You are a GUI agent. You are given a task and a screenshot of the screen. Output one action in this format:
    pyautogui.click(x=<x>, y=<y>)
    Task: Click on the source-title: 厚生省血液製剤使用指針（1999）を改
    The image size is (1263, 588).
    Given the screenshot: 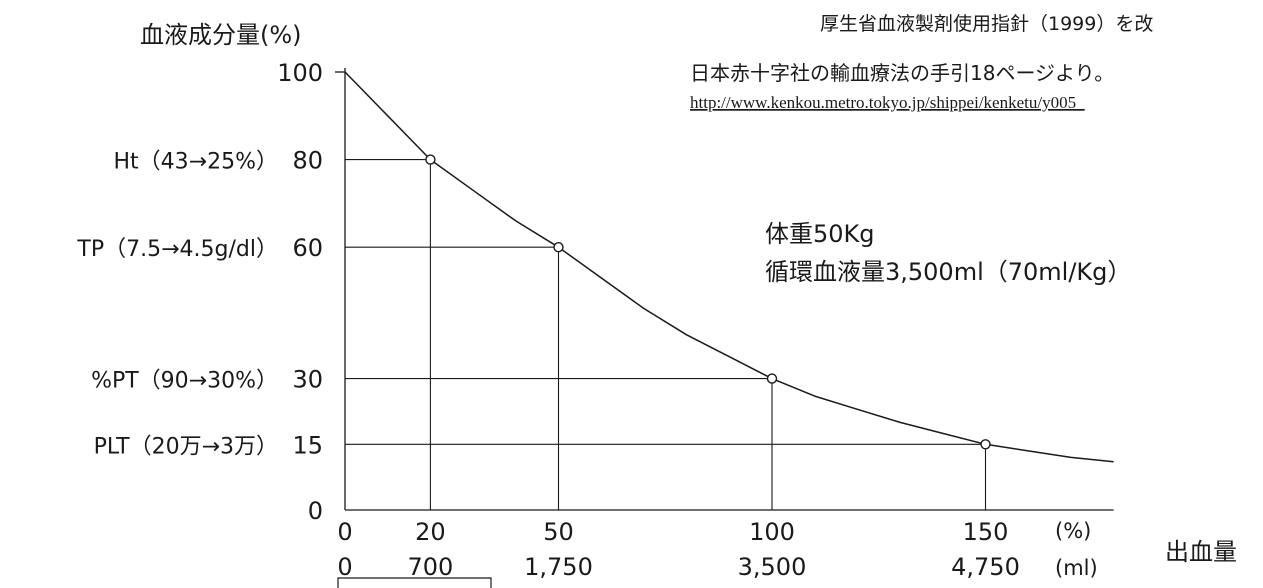 What is the action you would take?
    pyautogui.click(x=986, y=24)
    